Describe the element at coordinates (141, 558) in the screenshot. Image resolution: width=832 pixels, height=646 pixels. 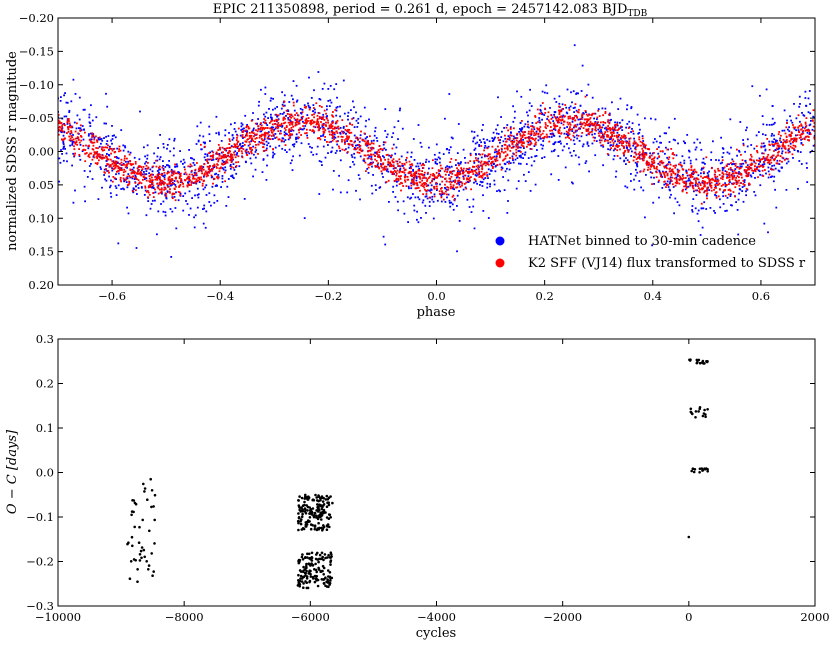
I see `oc-point` at that location.